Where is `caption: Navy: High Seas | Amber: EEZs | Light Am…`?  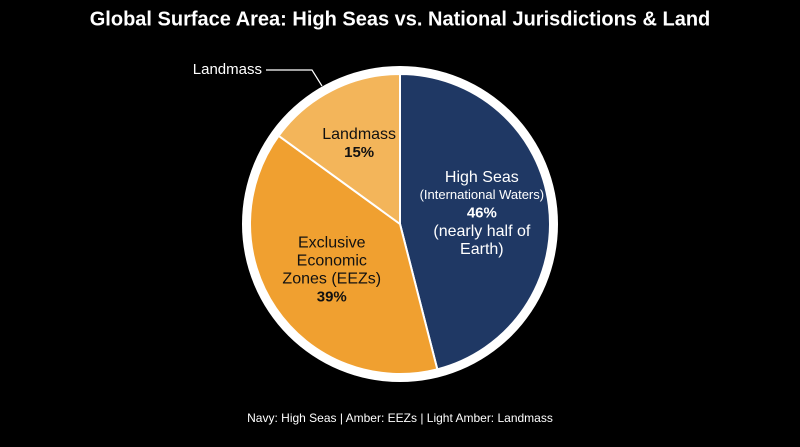 caption: Navy: High Seas | Amber: EEZs | Light Am… is located at coordinates (400, 418).